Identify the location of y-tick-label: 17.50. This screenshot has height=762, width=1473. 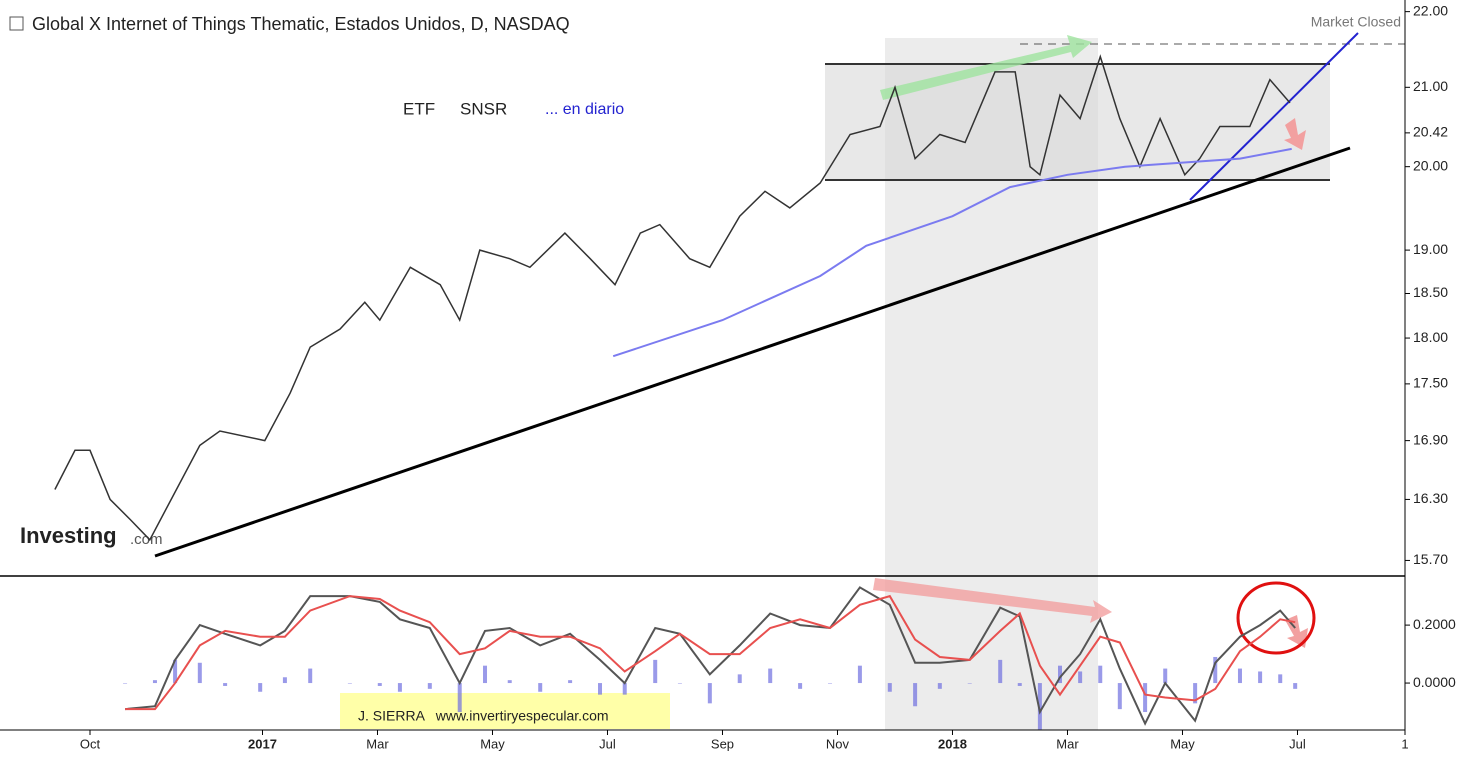
(1430, 383).